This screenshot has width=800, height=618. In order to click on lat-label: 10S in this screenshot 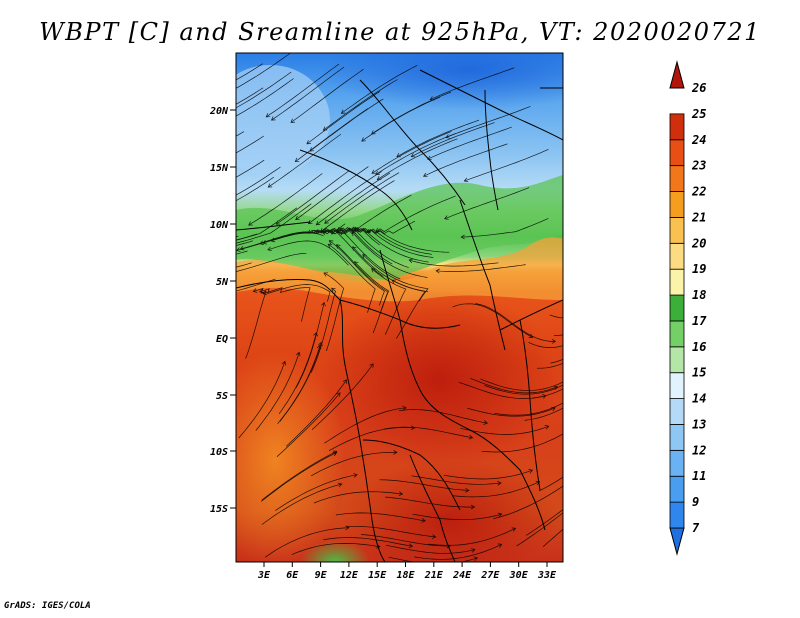, I will do `click(219, 452)`.